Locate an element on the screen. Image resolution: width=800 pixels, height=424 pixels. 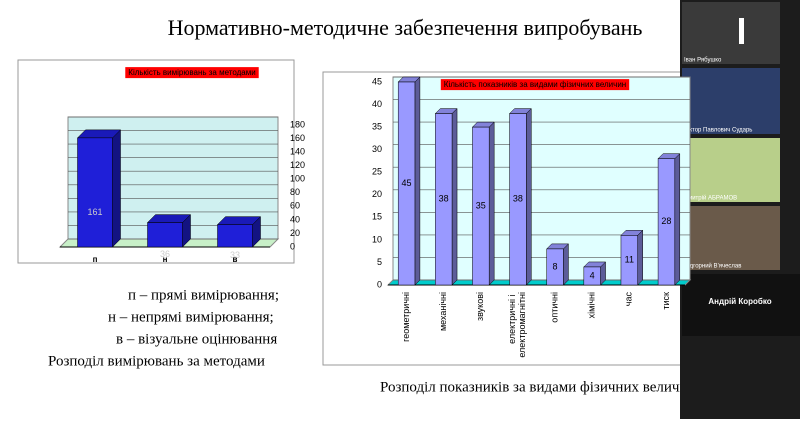
y-tick-label: 140 is located at coordinates (297, 151).